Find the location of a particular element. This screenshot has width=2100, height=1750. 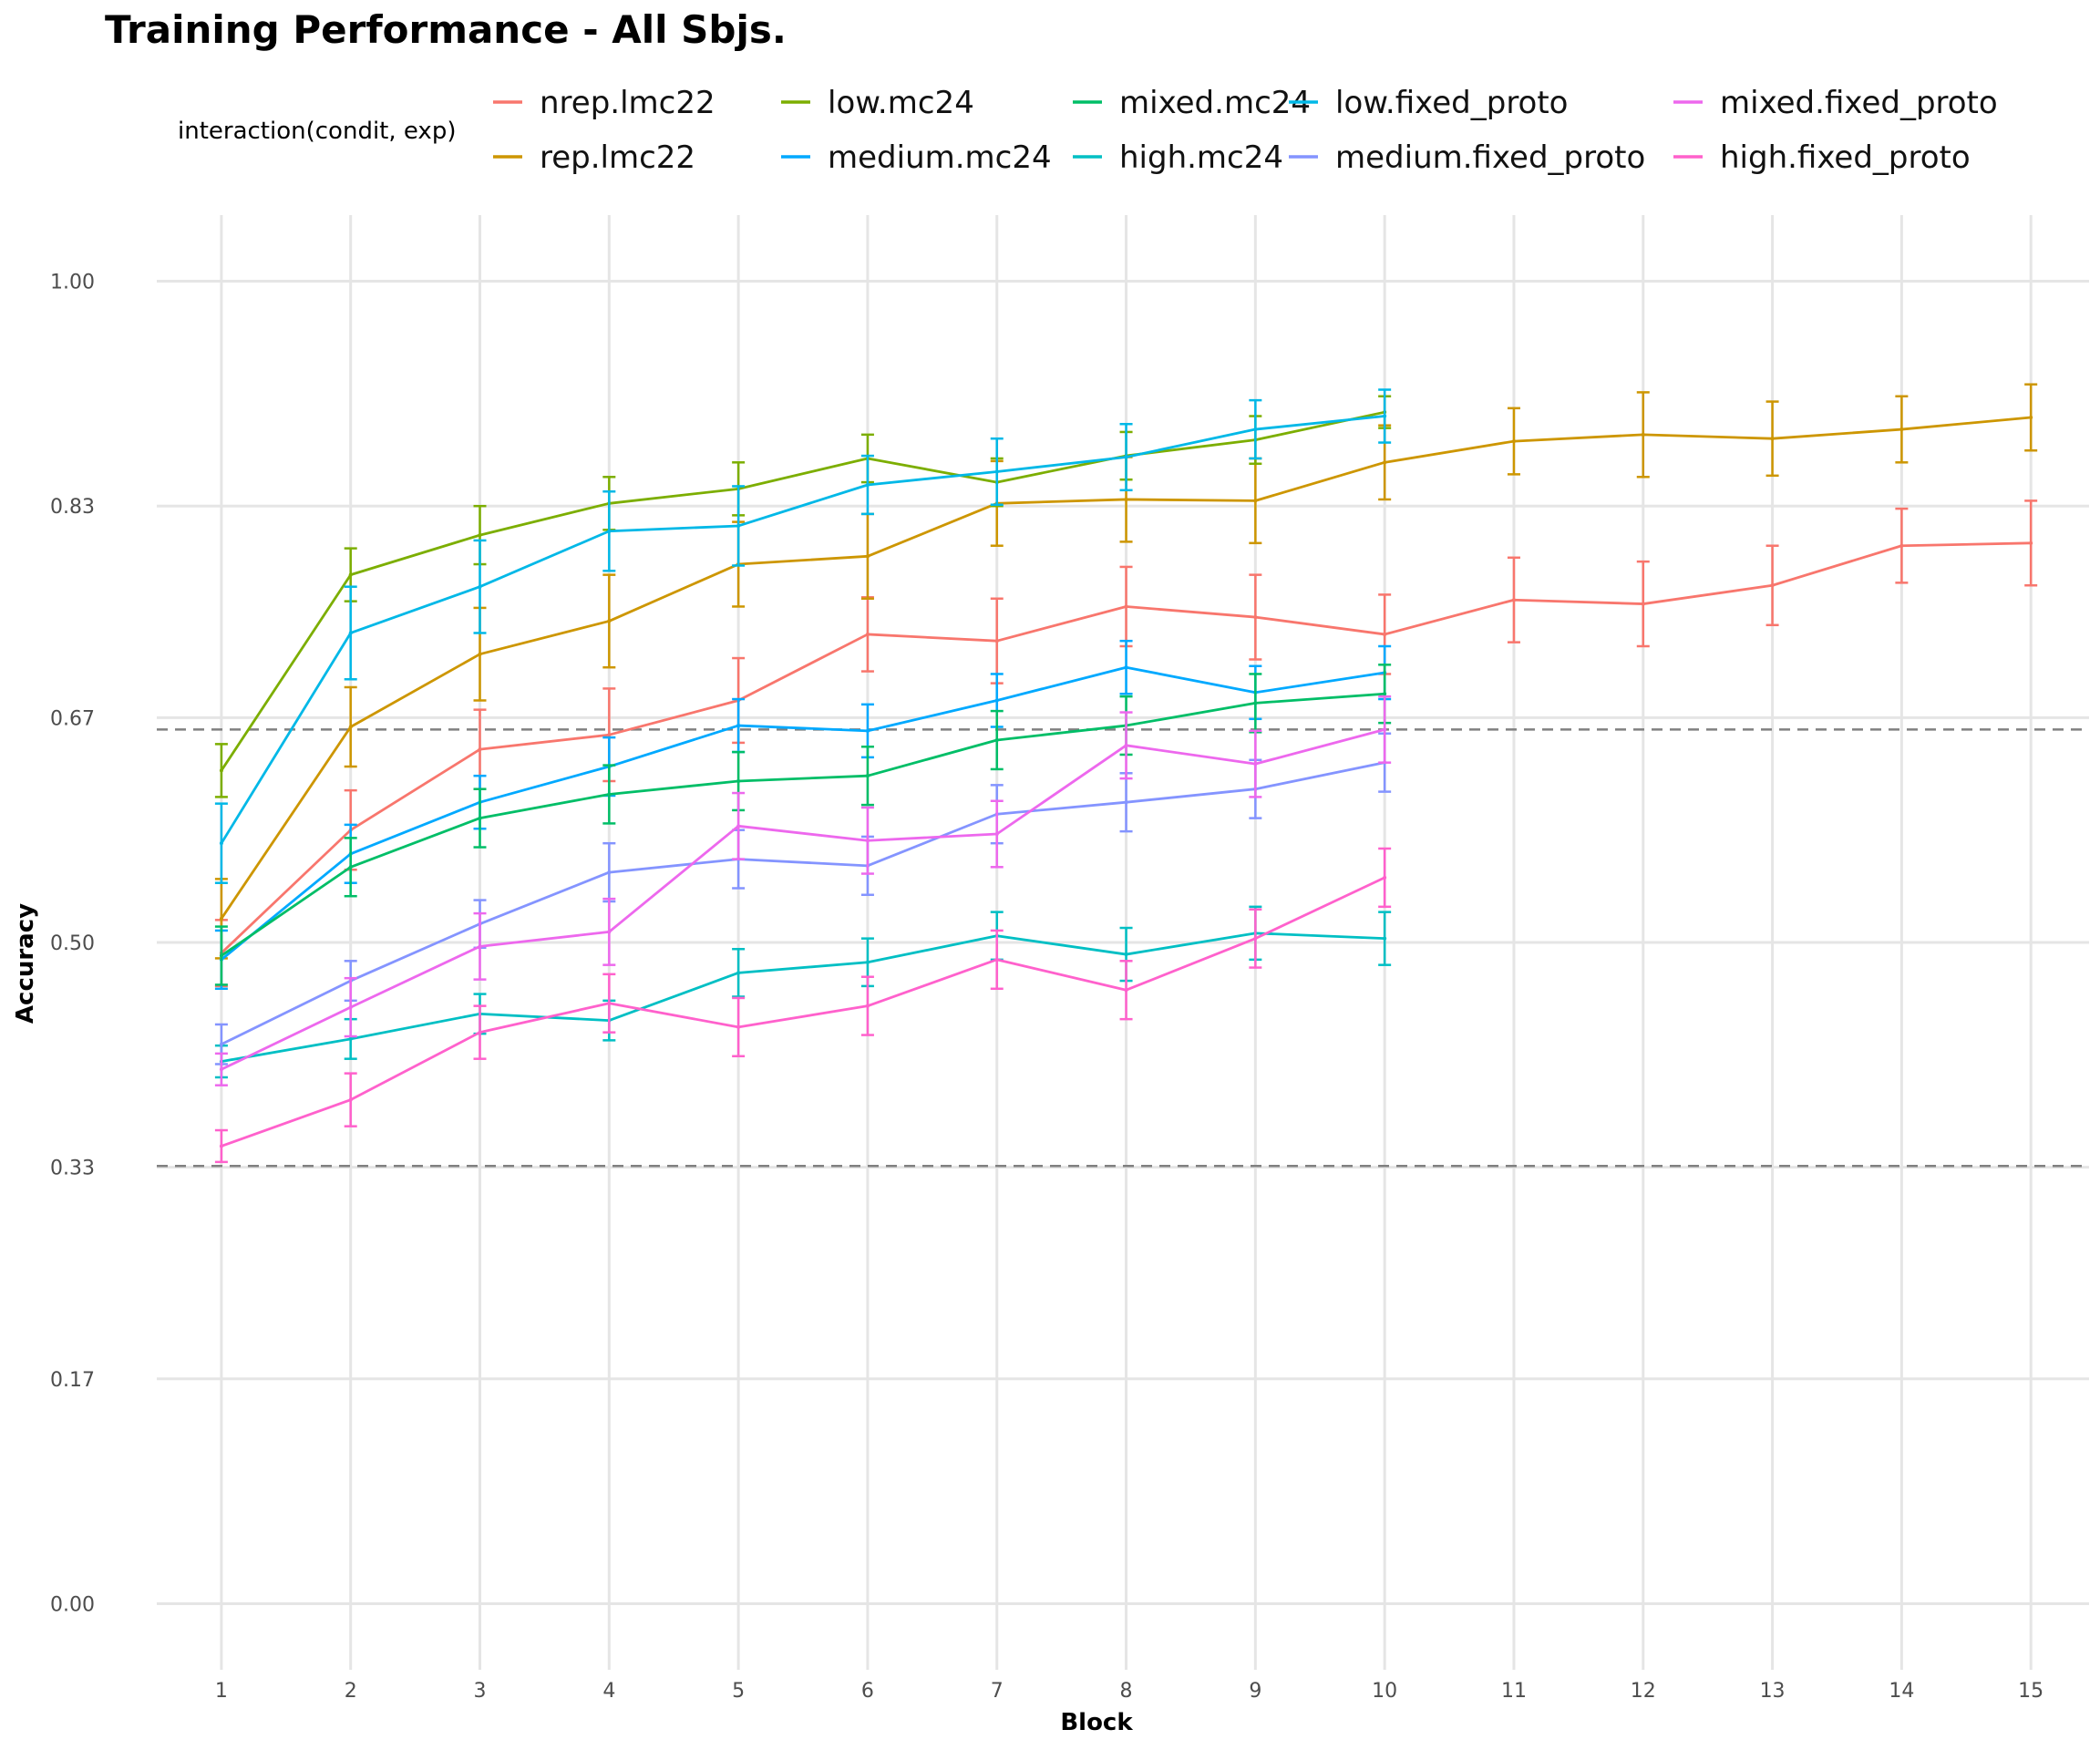

legend-label: mixed.fixed_proto is located at coordinates (1859, 103).